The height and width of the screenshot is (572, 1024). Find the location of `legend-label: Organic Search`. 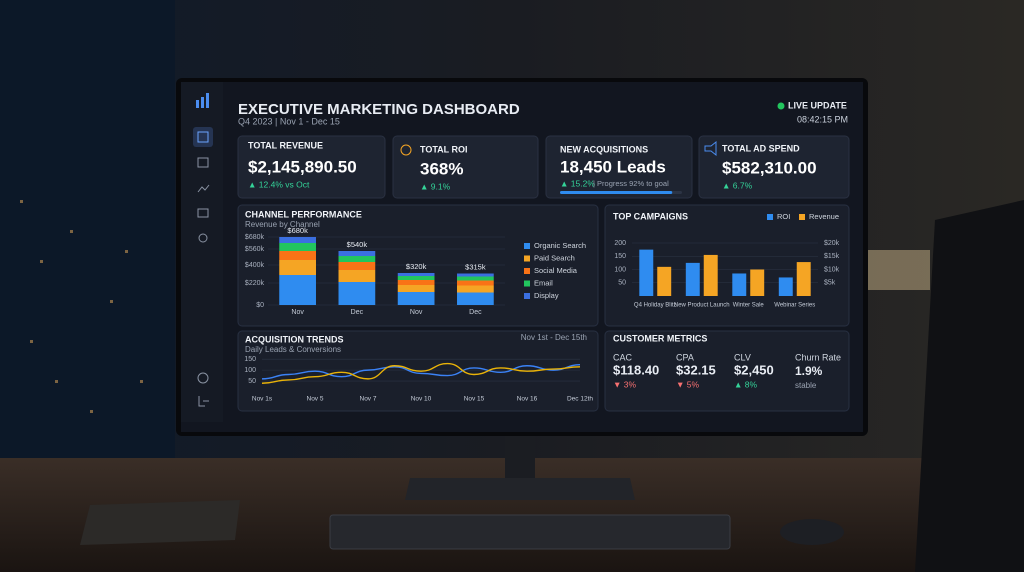

legend-label: Organic Search is located at coordinates (560, 245).